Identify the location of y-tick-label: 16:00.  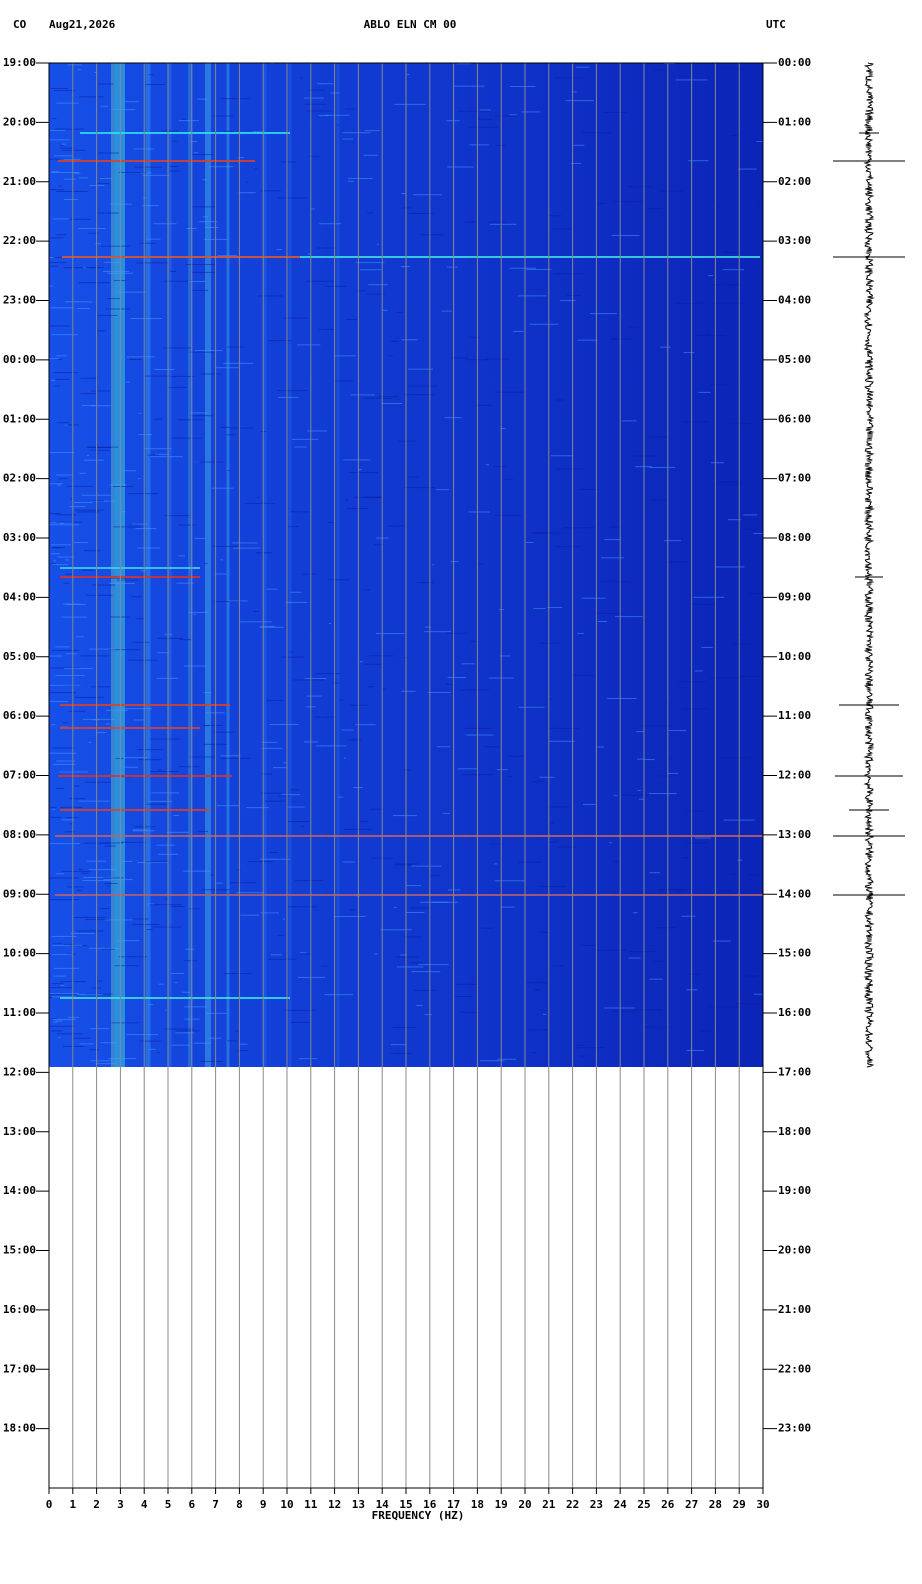
(19, 1309).